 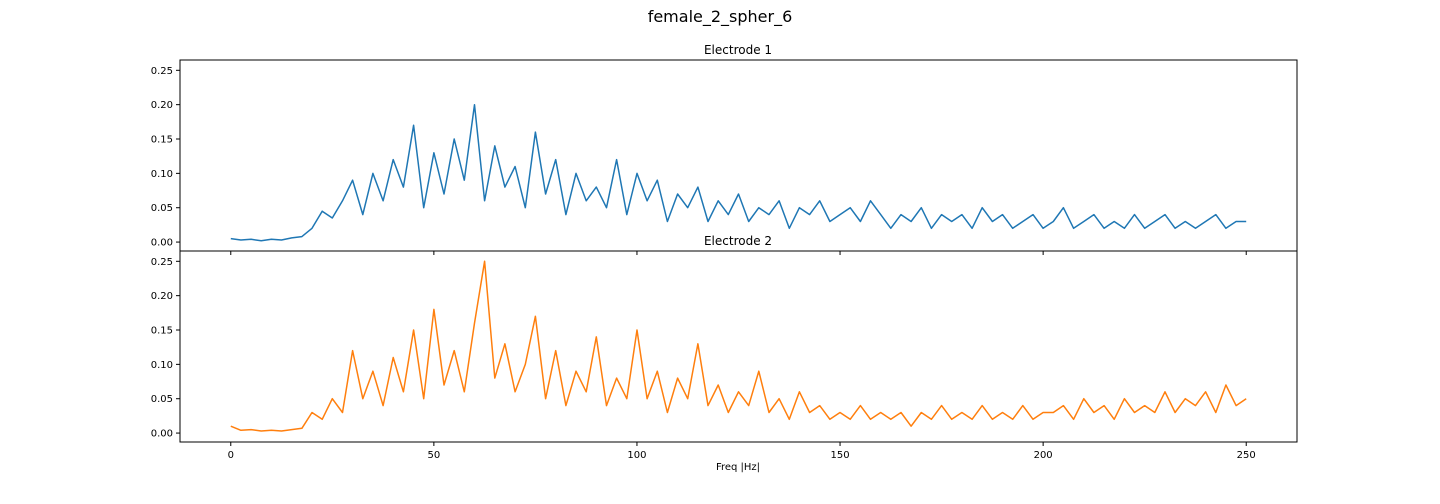 What do you see at coordinates (162, 365) in the screenshot?
I see `panel-2-ytick-label: 0.10` at bounding box center [162, 365].